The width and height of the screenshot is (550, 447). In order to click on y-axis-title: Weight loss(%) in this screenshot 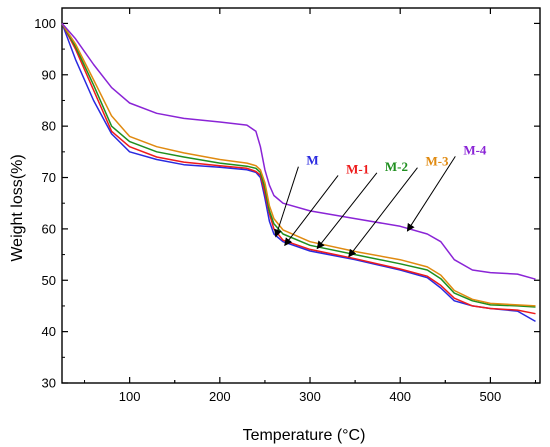, I will do `click(17, 207)`.